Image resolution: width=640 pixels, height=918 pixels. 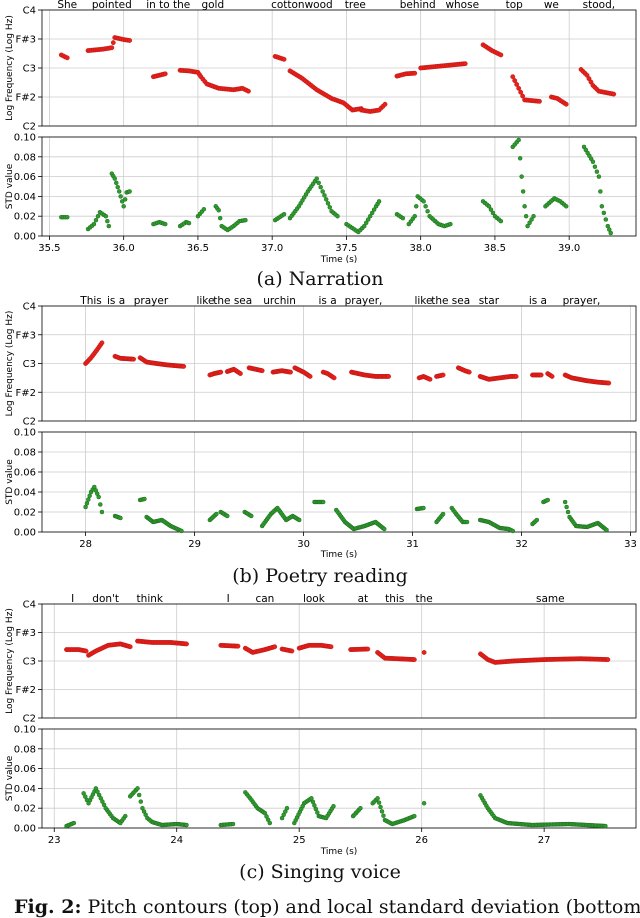 What do you see at coordinates (495, 248) in the screenshot?
I see `x-tick-label: 38.5` at bounding box center [495, 248].